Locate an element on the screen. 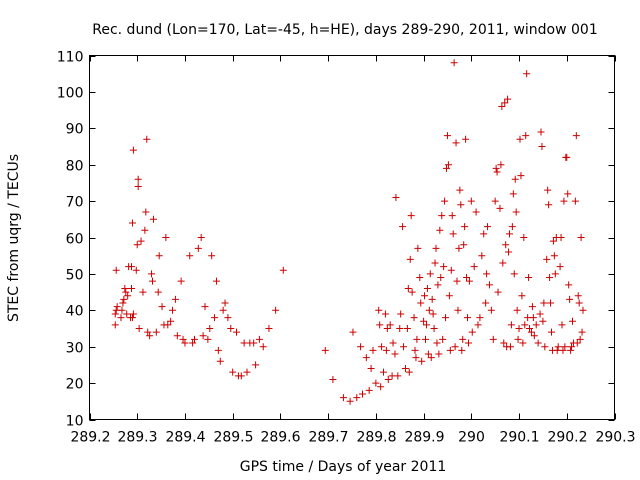  x-tick-label: 290.2 is located at coordinates (567, 438).